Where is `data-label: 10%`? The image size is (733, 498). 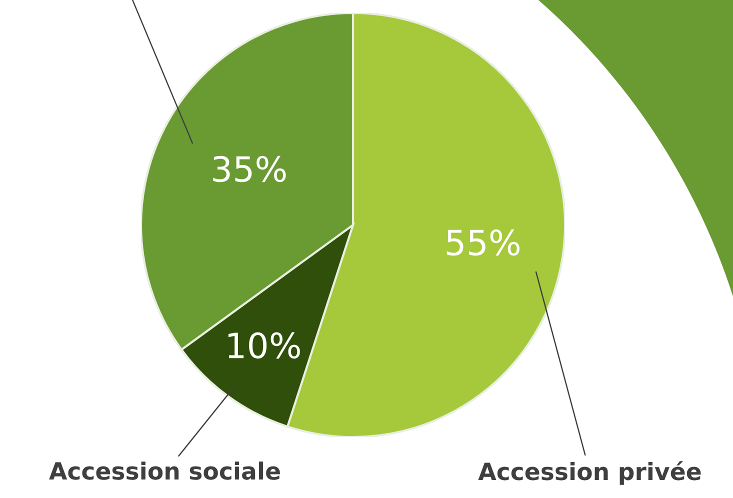 data-label: 10% is located at coordinates (264, 345).